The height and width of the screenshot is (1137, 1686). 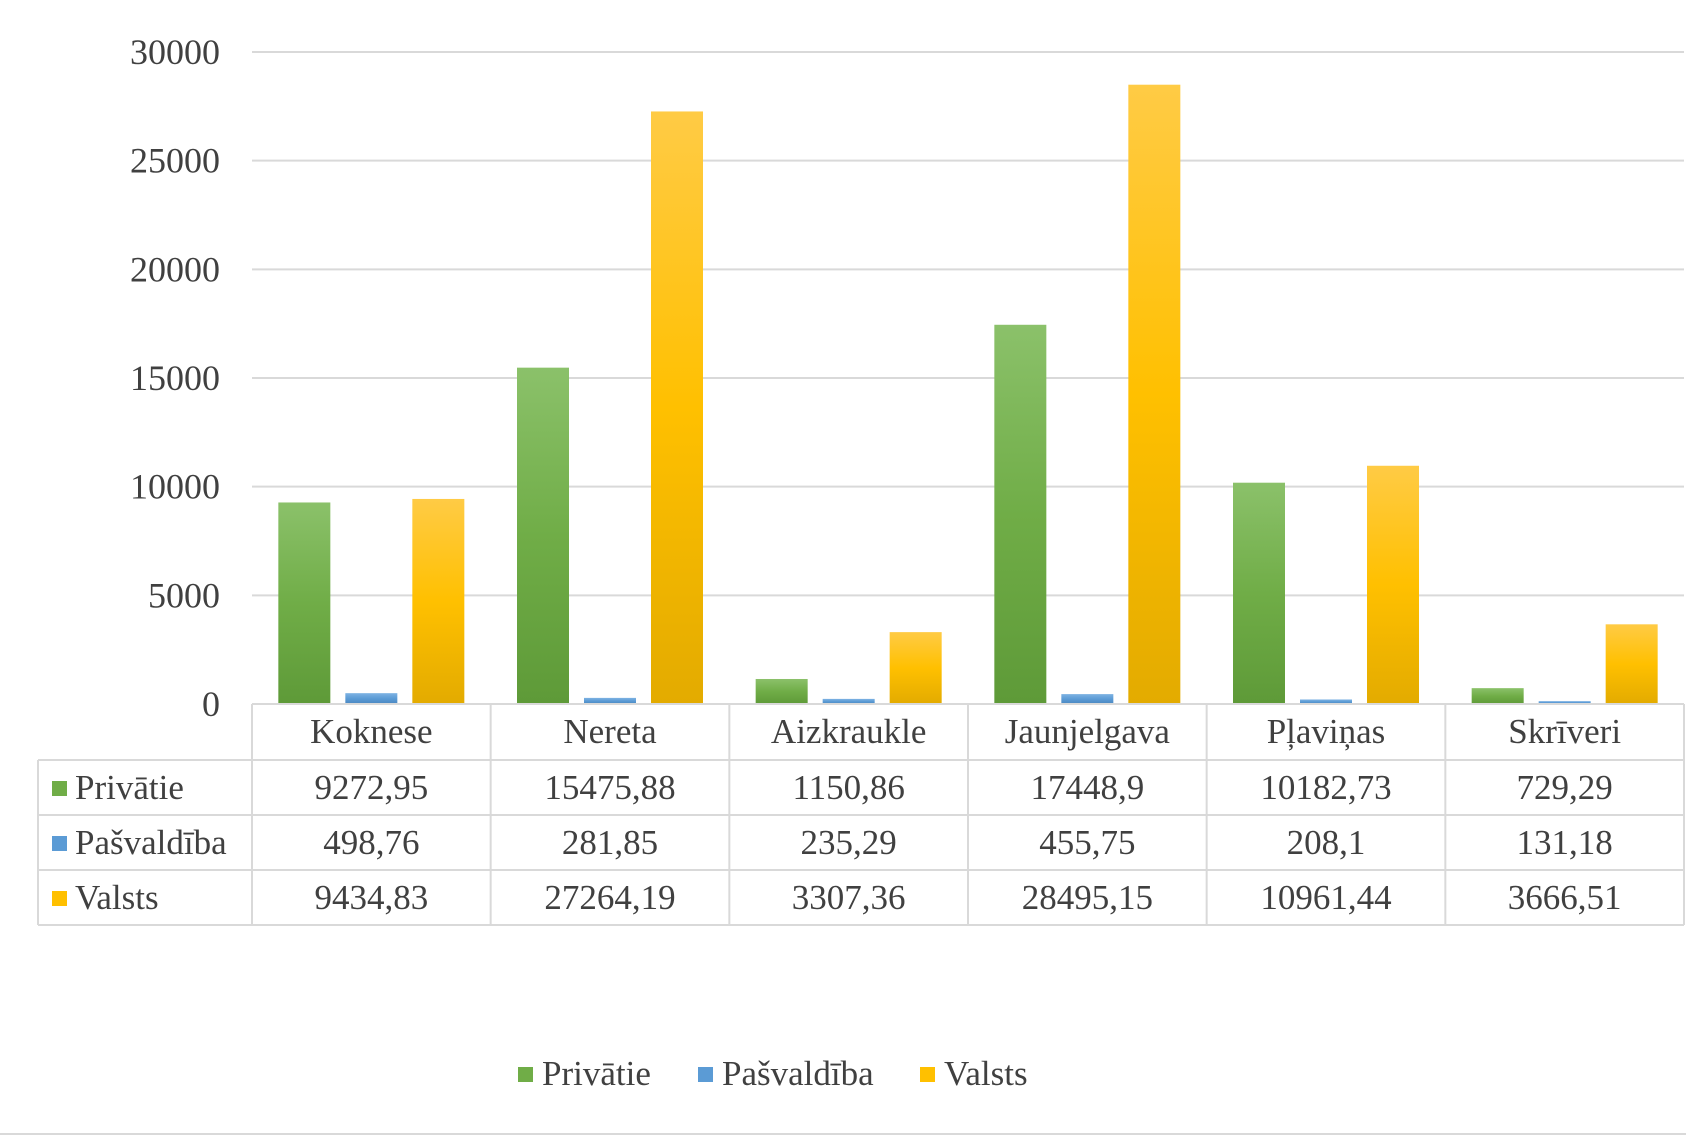 What do you see at coordinates (1326, 842) in the screenshot?
I see `table-cell: 208,1` at bounding box center [1326, 842].